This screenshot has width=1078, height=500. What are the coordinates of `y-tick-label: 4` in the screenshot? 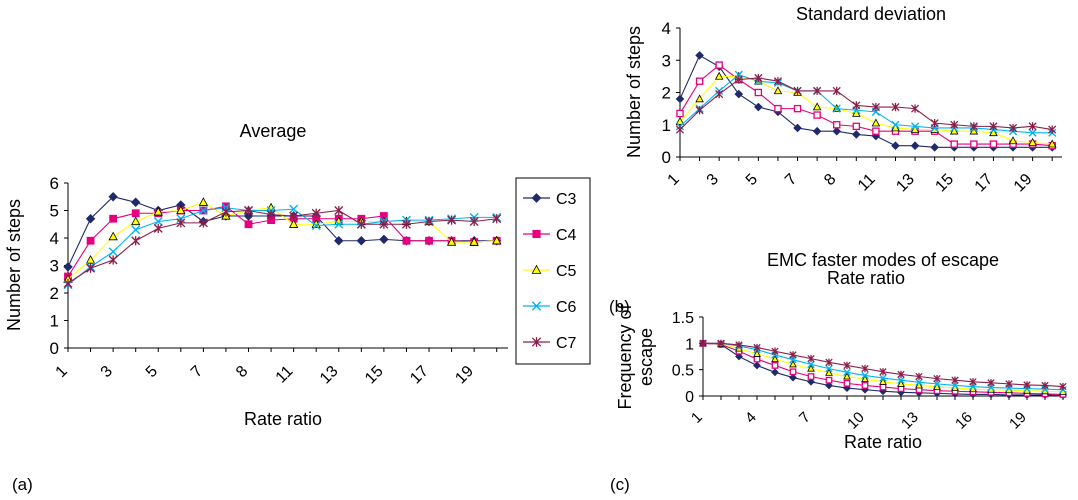 It's located at (666, 28).